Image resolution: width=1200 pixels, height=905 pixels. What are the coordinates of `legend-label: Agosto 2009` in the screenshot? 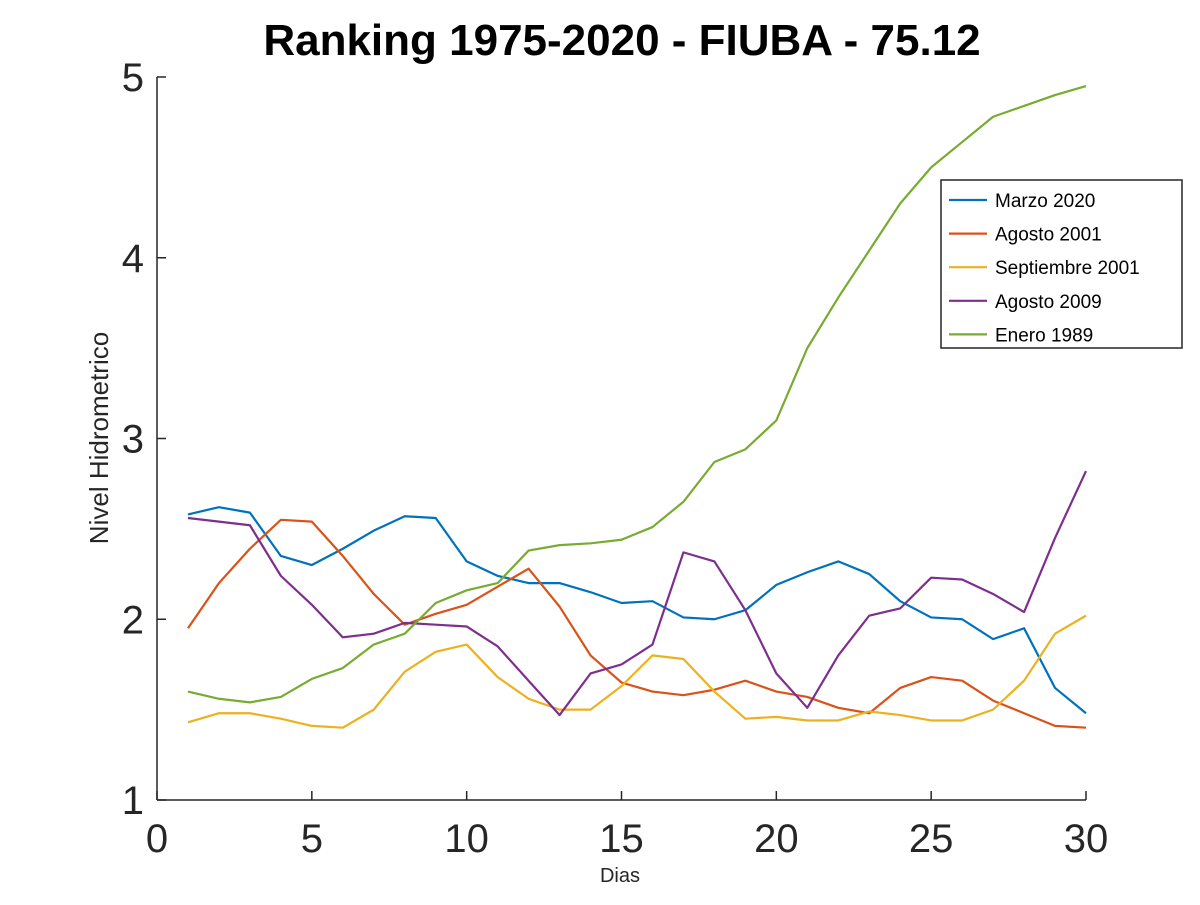 It's located at (1048, 302).